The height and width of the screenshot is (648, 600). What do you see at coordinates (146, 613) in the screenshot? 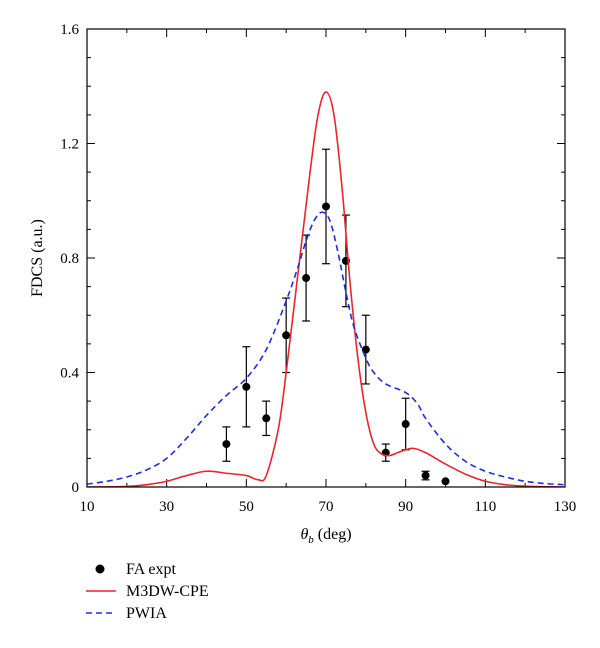
I see `legend-label-pwia: PWIA` at bounding box center [146, 613].